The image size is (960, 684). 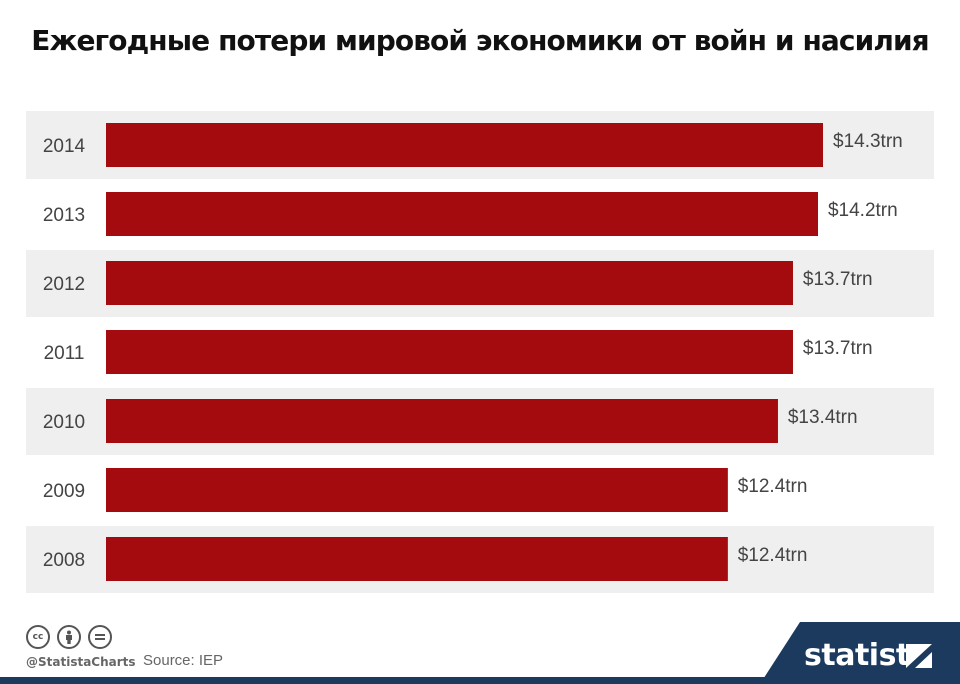 I want to click on category-labels: 2014 2013 2012 2011 2010 2009 2008, so click(x=64, y=353).